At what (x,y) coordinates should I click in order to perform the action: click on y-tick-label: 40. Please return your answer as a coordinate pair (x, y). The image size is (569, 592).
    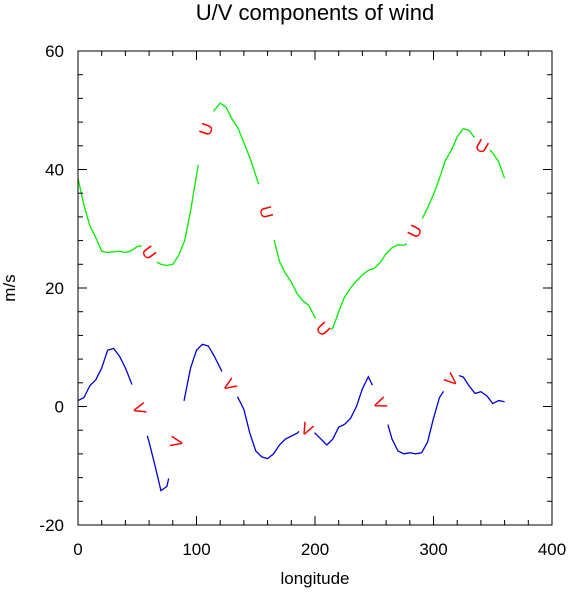
    Looking at the image, I should click on (54, 170).